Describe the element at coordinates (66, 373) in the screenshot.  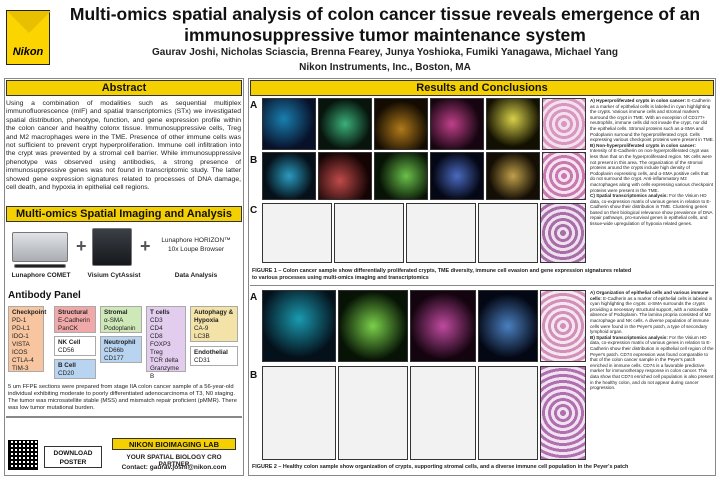
I see `ab-item: CD20` at that location.